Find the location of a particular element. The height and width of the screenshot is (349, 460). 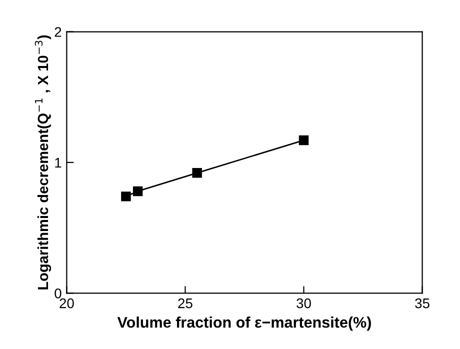

y-tick-label: 1 is located at coordinates (58, 163).